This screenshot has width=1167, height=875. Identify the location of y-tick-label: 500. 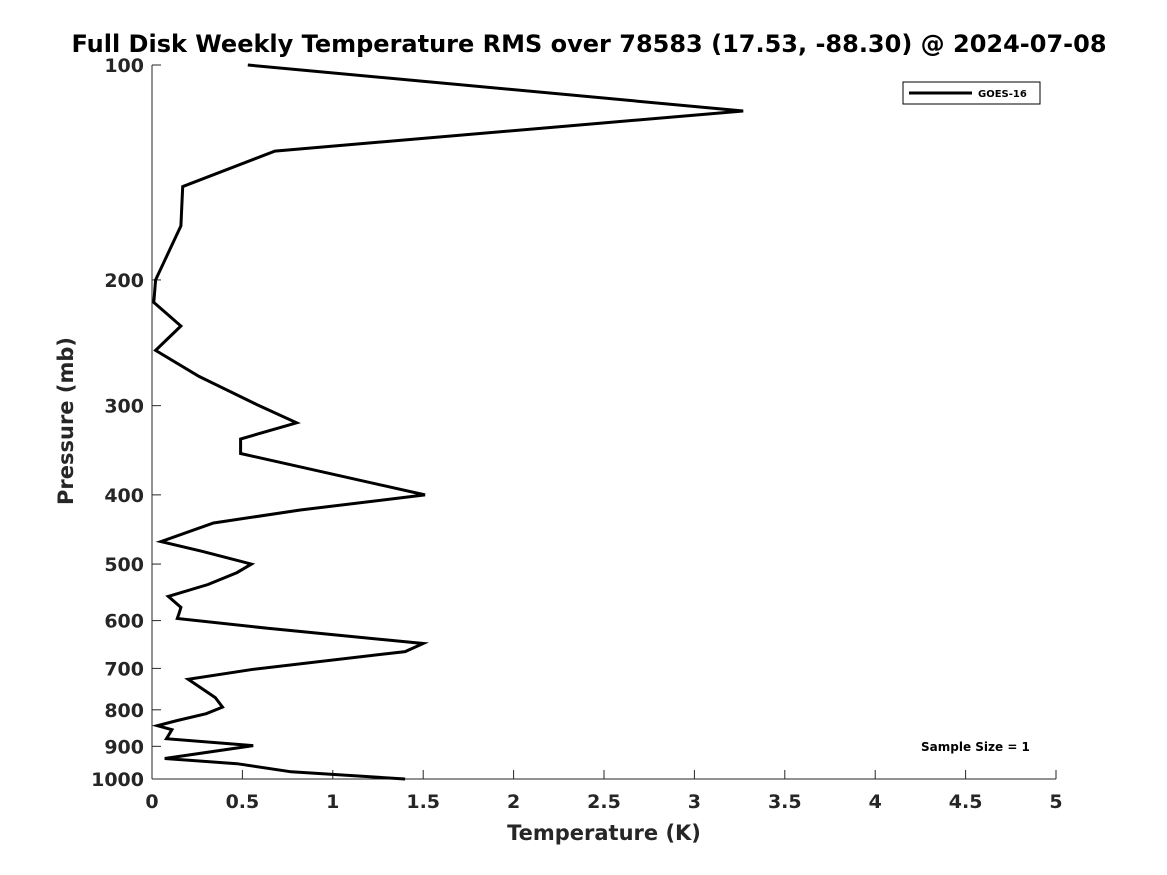
(124, 565).